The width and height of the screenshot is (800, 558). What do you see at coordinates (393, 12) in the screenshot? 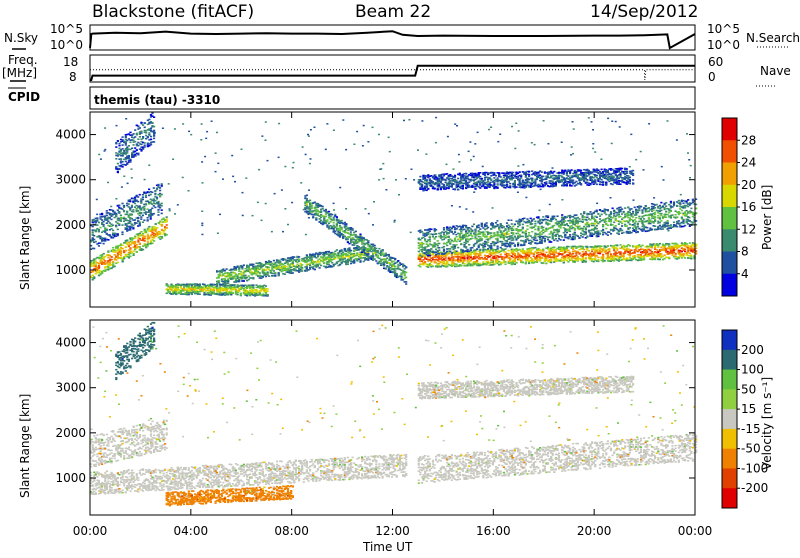
I see `beam-title: Beam 22` at bounding box center [393, 12].